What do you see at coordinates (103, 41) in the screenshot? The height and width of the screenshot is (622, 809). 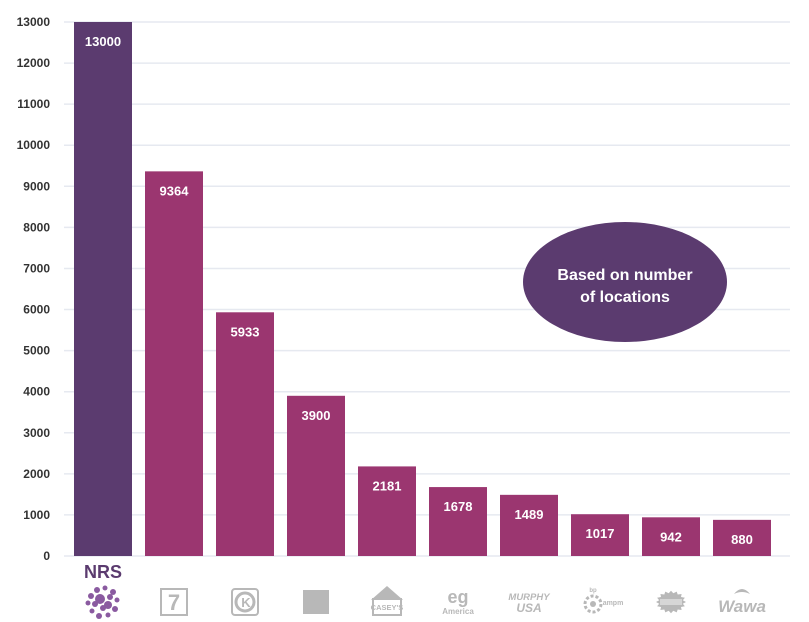 I see `bar-value-label: 13000` at bounding box center [103, 41].